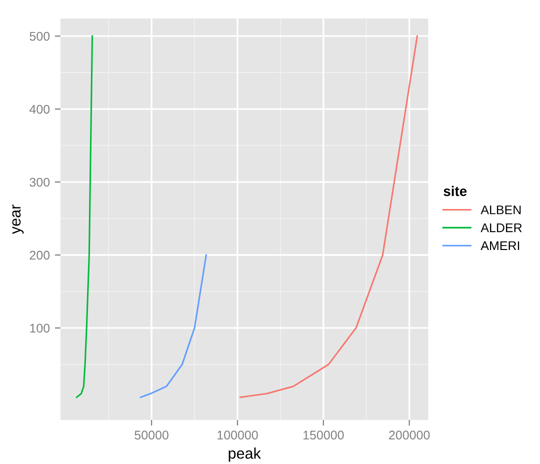 The image size is (540, 464). What do you see at coordinates (500, 210) in the screenshot?
I see `legend-label: ALBEN` at bounding box center [500, 210].